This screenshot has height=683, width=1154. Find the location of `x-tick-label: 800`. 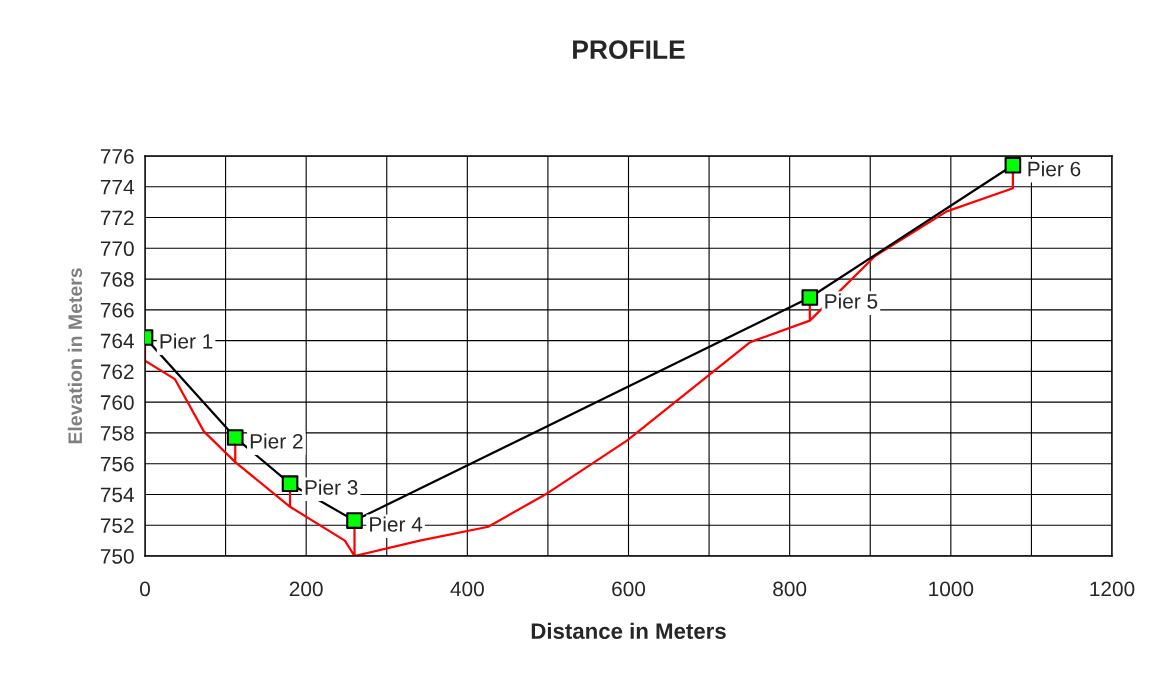

x-tick-label: 800 is located at coordinates (790, 589).